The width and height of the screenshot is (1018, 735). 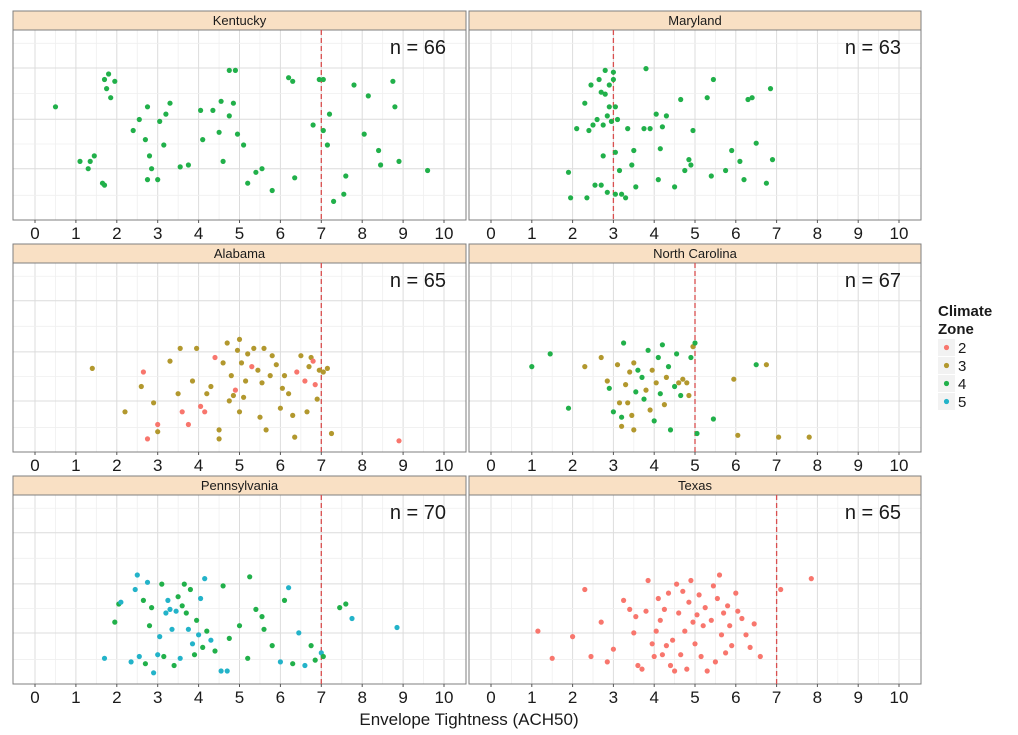 What do you see at coordinates (965, 311) in the screenshot?
I see `legend-title: Climate` at bounding box center [965, 311].